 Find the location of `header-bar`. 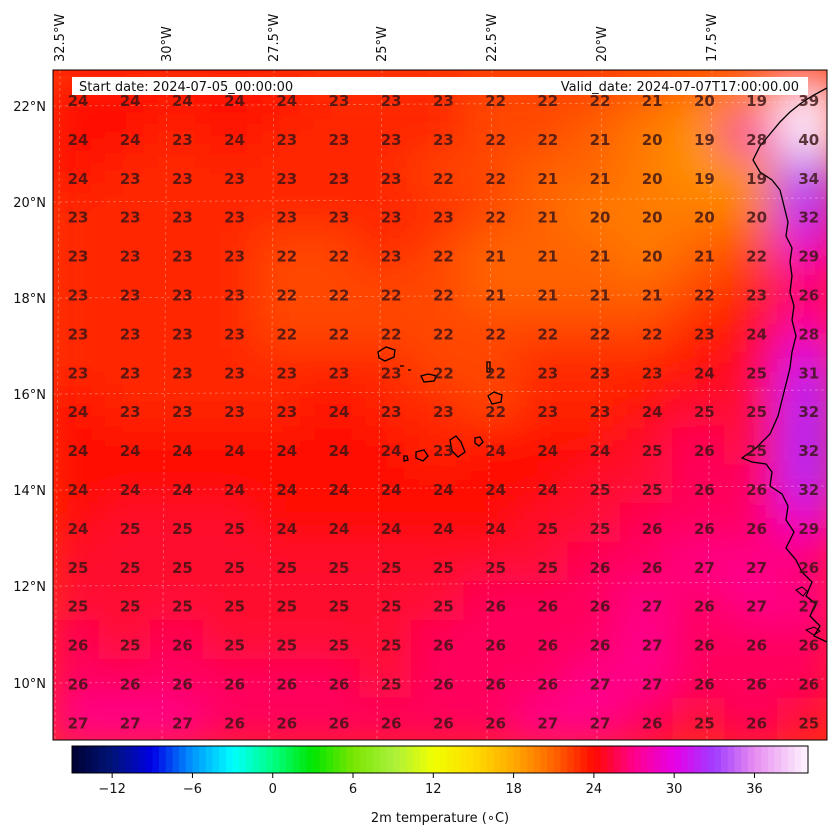

header-bar is located at coordinates (440, 86).